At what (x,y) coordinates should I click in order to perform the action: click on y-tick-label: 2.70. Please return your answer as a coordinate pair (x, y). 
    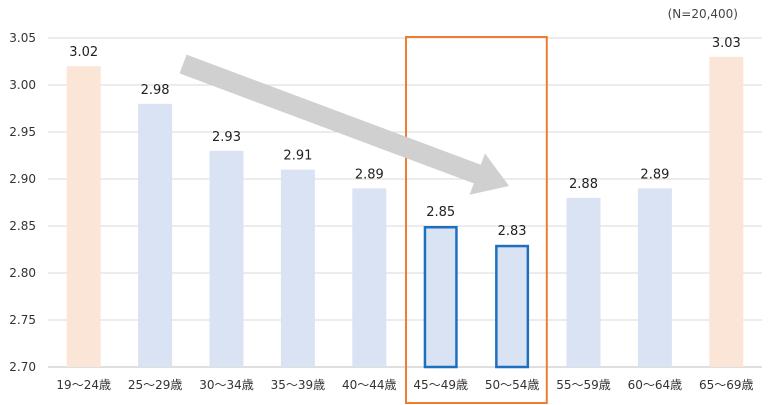
    Looking at the image, I should click on (22, 367).